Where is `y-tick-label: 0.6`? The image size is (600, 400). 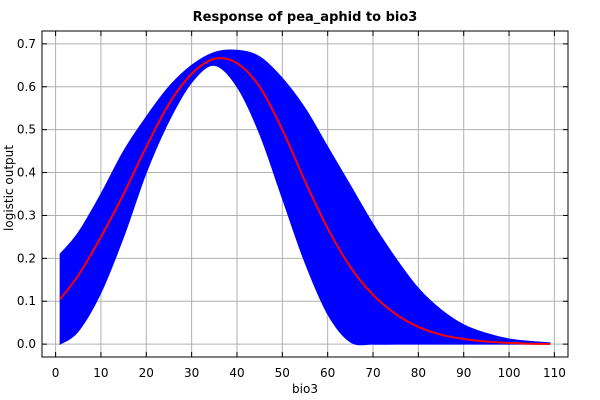
y-tick-label: 0.6 is located at coordinates (26, 87).